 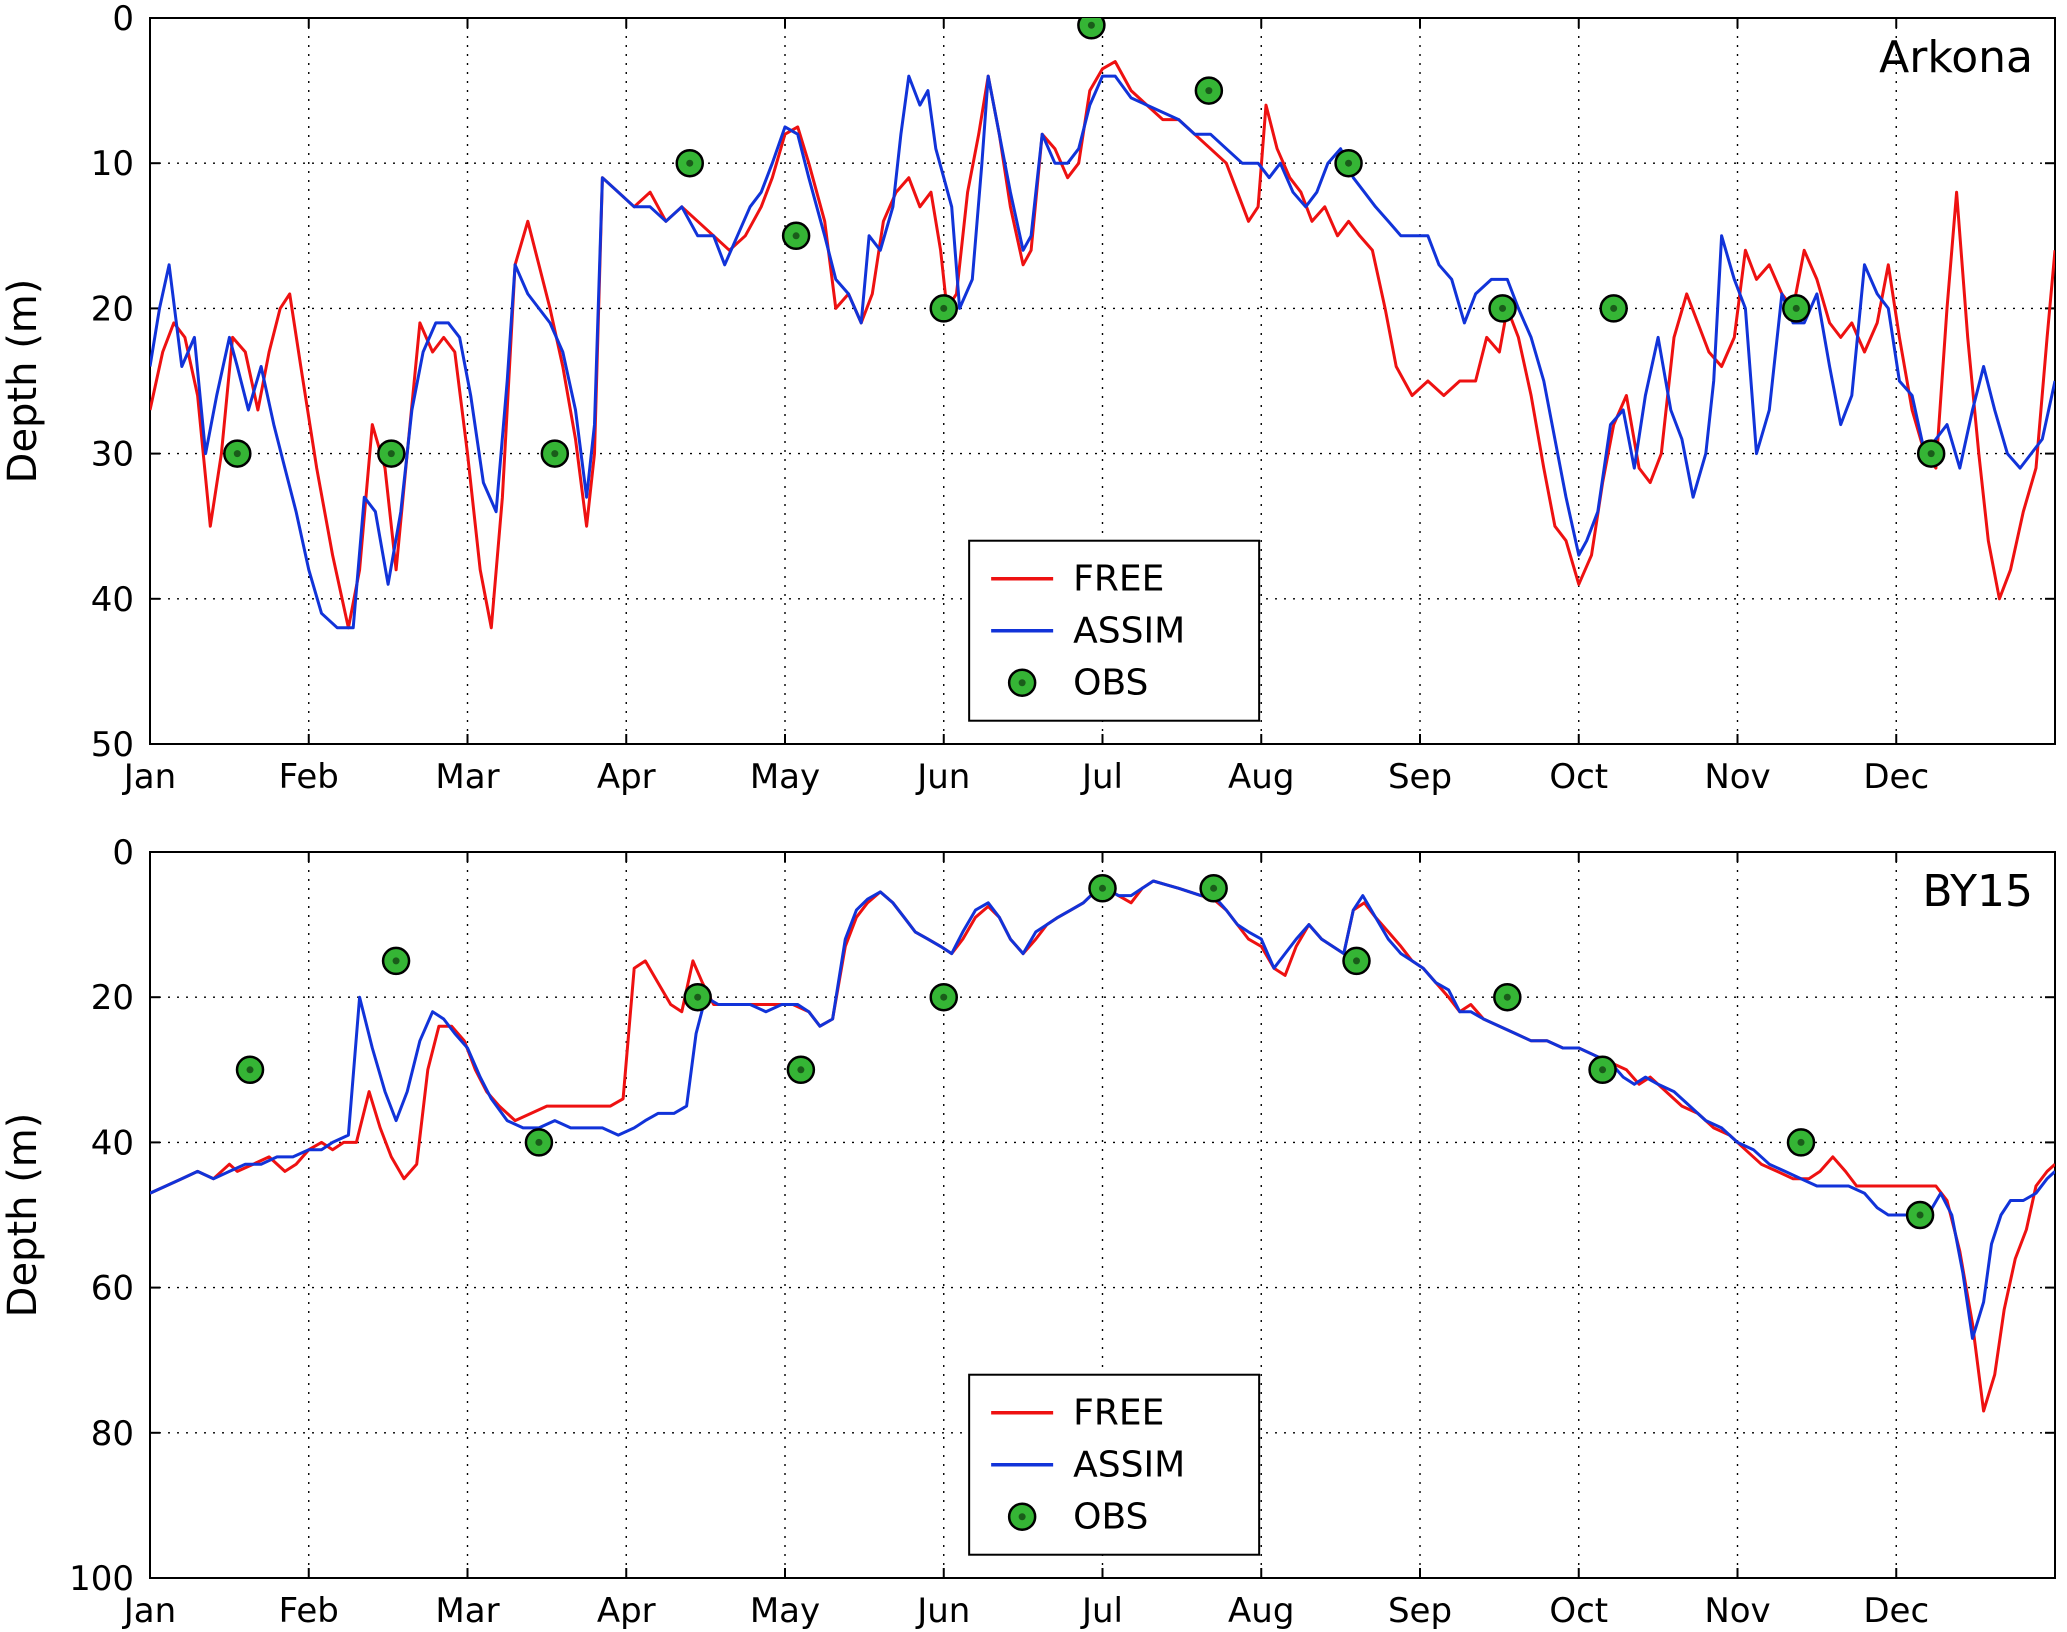 What do you see at coordinates (112, 1434) in the screenshot?
I see `y-tick-label: 80` at bounding box center [112, 1434].